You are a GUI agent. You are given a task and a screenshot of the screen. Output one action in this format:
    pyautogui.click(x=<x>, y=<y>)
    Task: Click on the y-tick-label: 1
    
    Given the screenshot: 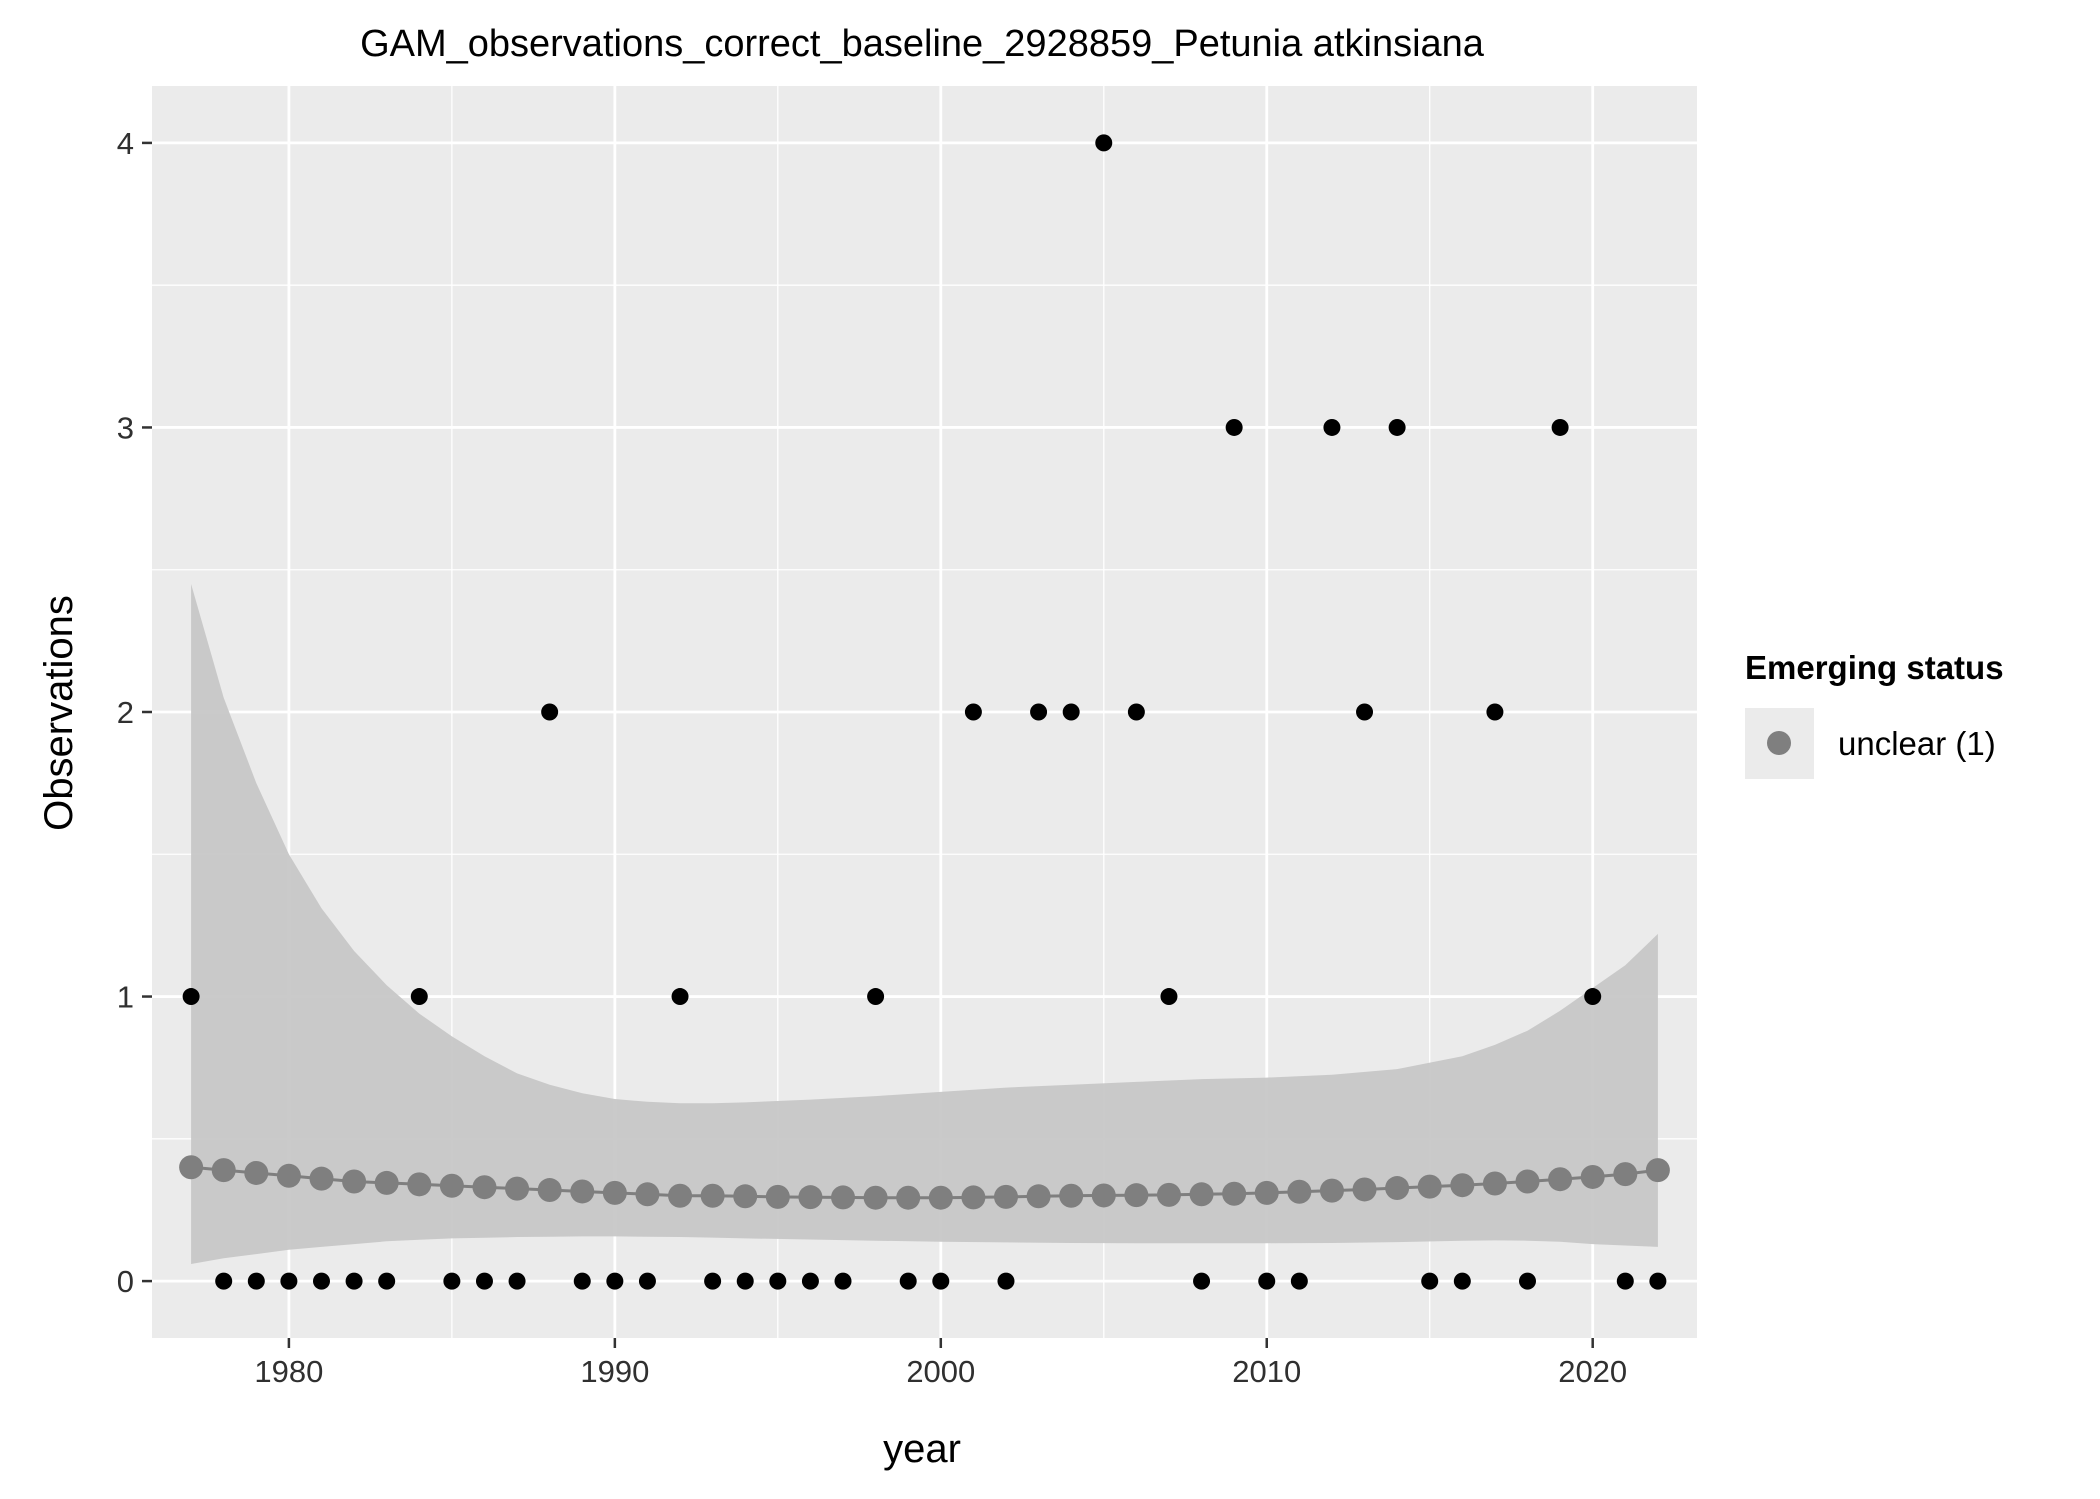 What is the action you would take?
    pyautogui.click(x=125, y=997)
    